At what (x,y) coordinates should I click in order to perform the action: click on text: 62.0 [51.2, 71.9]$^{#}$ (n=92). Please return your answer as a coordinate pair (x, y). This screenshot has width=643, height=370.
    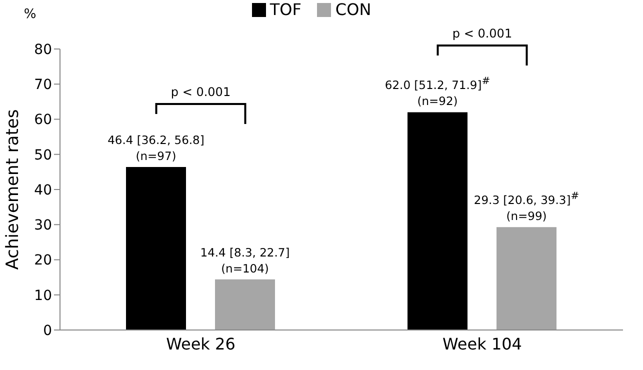
    Looking at the image, I should click on (437, 92).